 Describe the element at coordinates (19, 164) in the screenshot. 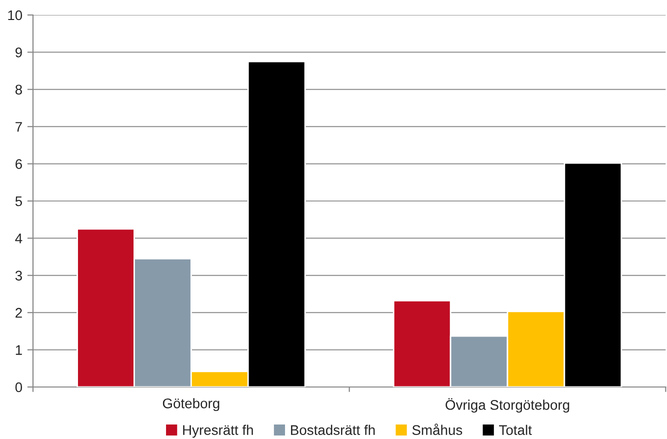

I see `y-tick-label: 6` at that location.